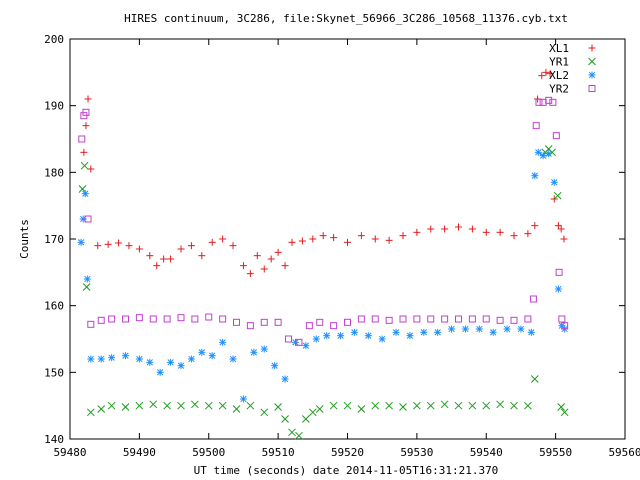 This screenshot has width=640, height=480. Describe the element at coordinates (486, 452) in the screenshot. I see `x-tick-label: 59540` at that location.